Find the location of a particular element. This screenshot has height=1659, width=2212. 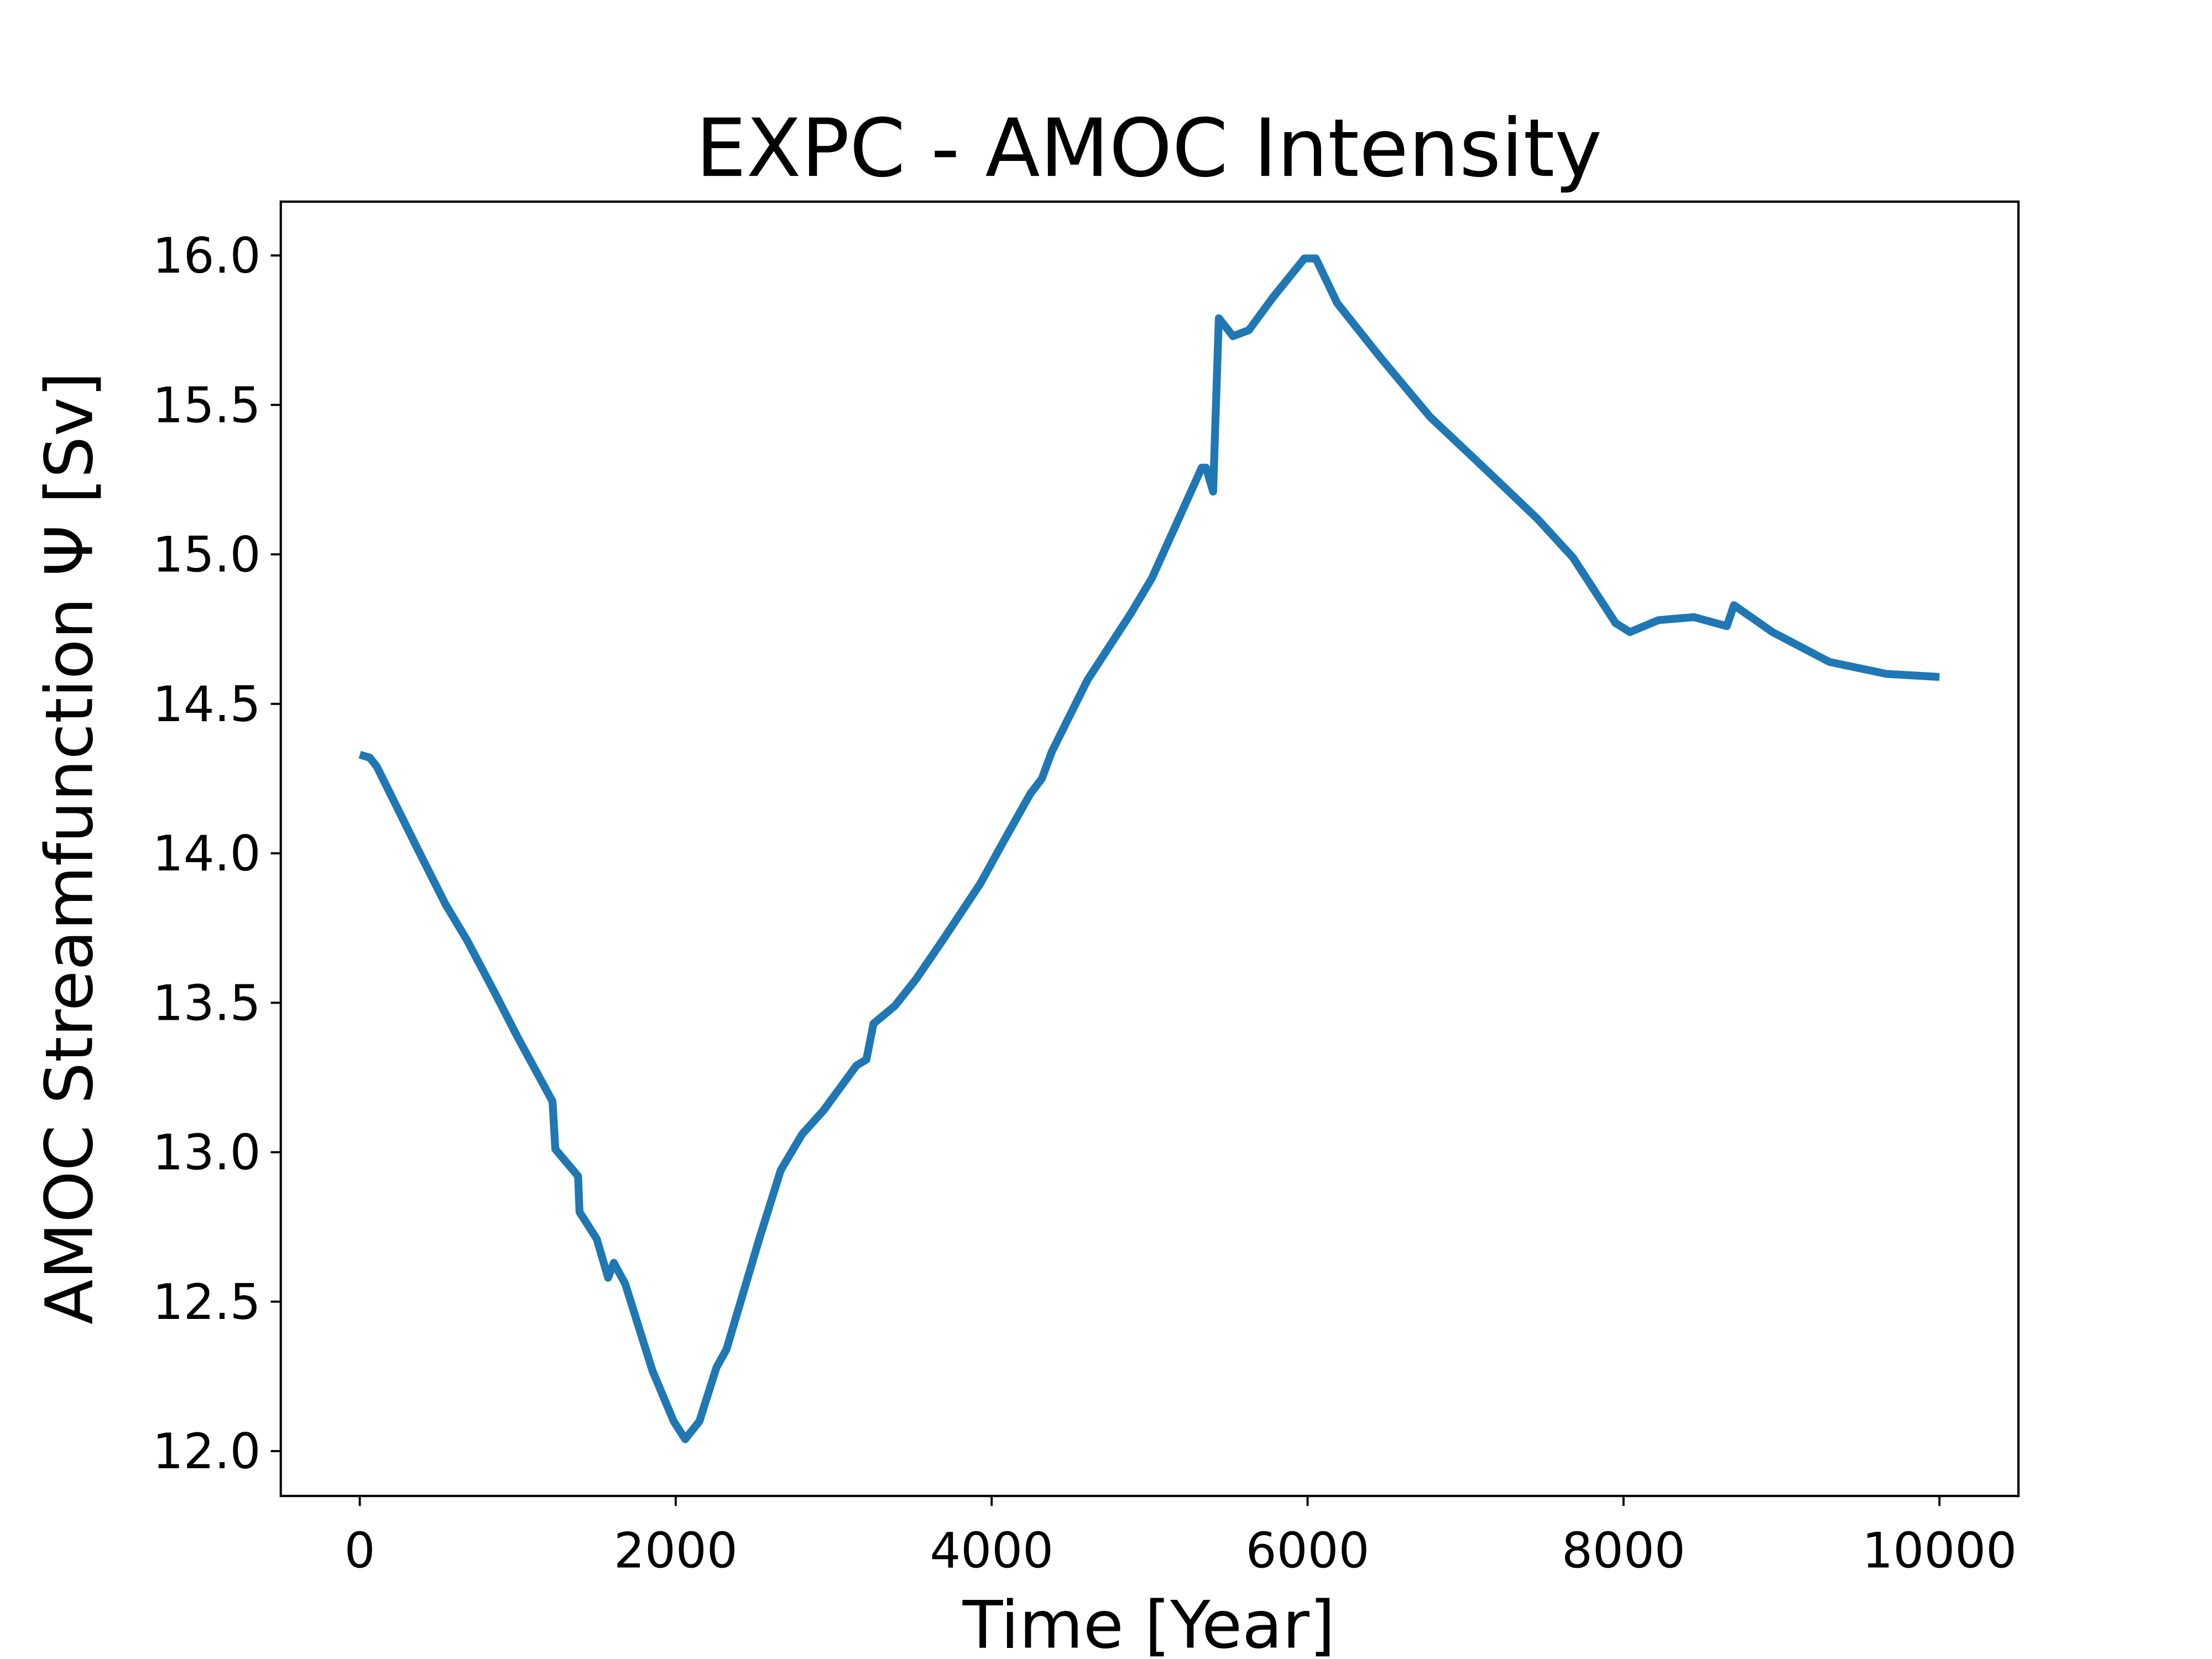

y-tick-label: 16.0 is located at coordinates (207, 256).